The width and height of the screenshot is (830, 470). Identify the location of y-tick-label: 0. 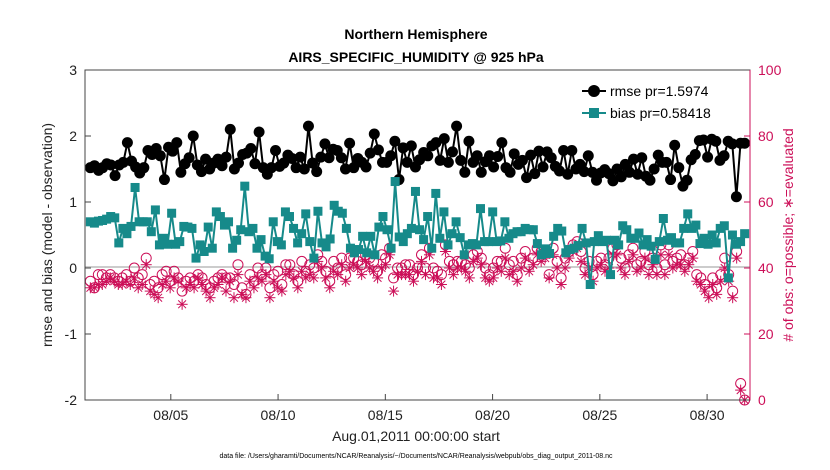
(73, 268).